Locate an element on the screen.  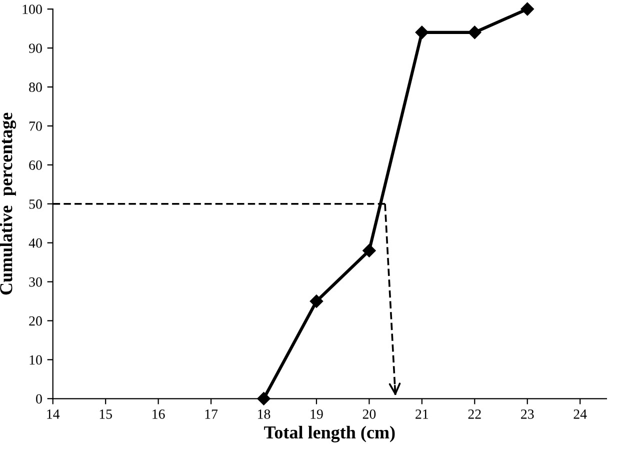
x-tick-label: 19 is located at coordinates (316, 414).